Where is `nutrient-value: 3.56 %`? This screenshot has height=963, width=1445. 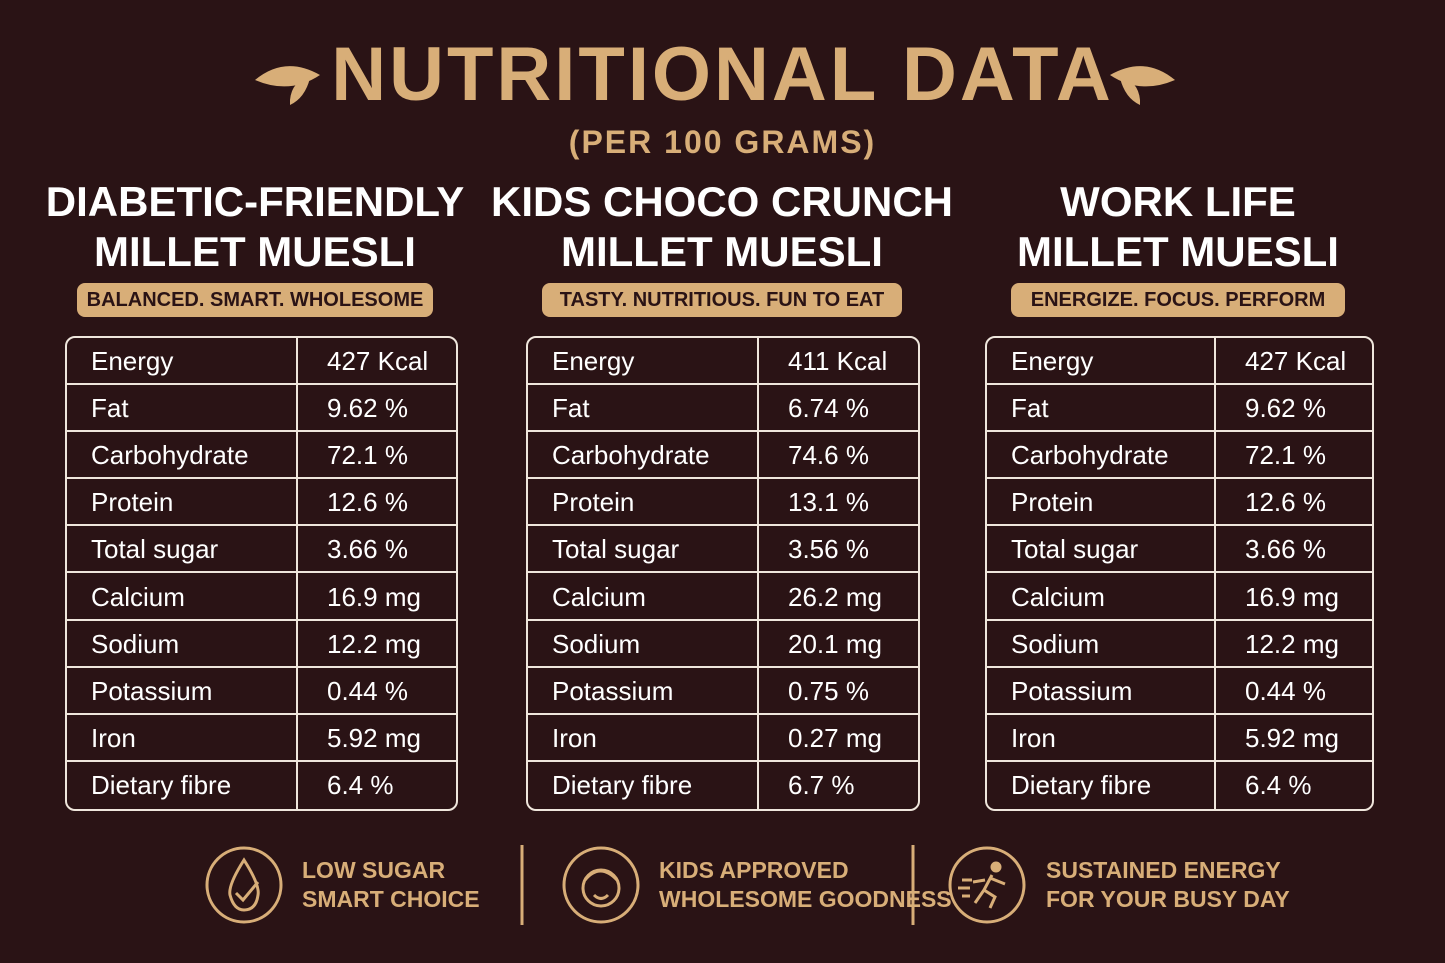 nutrient-value: 3.56 % is located at coordinates (828, 549).